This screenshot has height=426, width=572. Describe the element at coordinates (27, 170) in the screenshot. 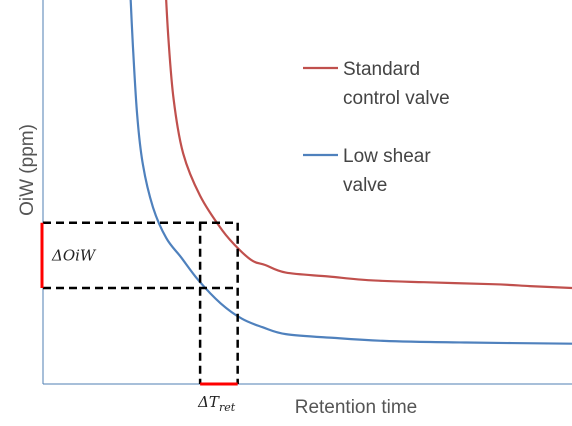

I see `y-axis-label: OiW (ppm)` at that location.